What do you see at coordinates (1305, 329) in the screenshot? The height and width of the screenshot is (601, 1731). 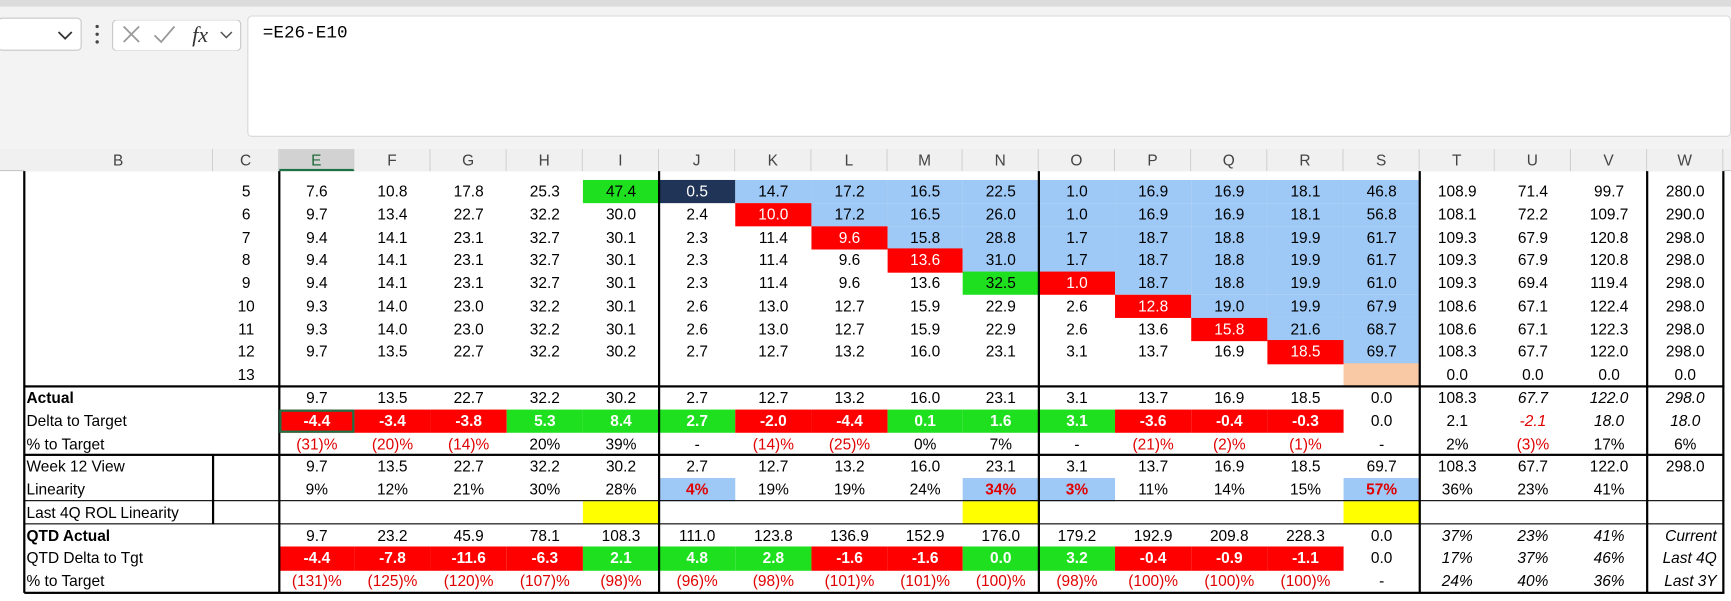 I see `cell: 21.6` at bounding box center [1305, 329].